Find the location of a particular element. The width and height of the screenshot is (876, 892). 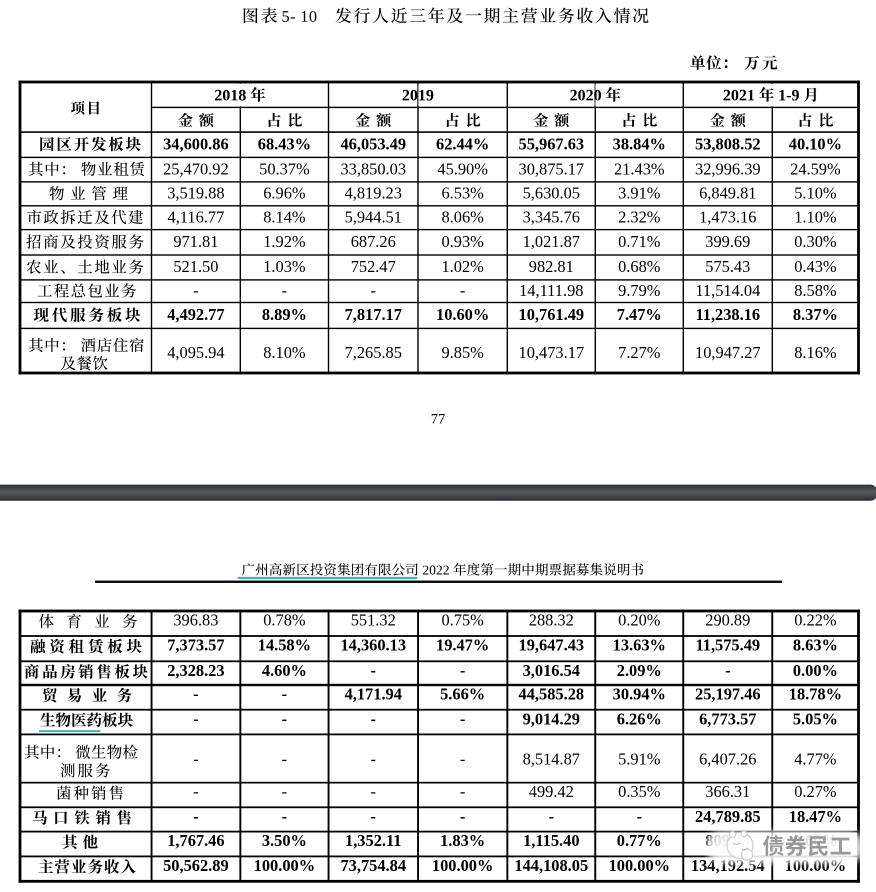

svg-text: 44,585.28 is located at coordinates (552, 694).